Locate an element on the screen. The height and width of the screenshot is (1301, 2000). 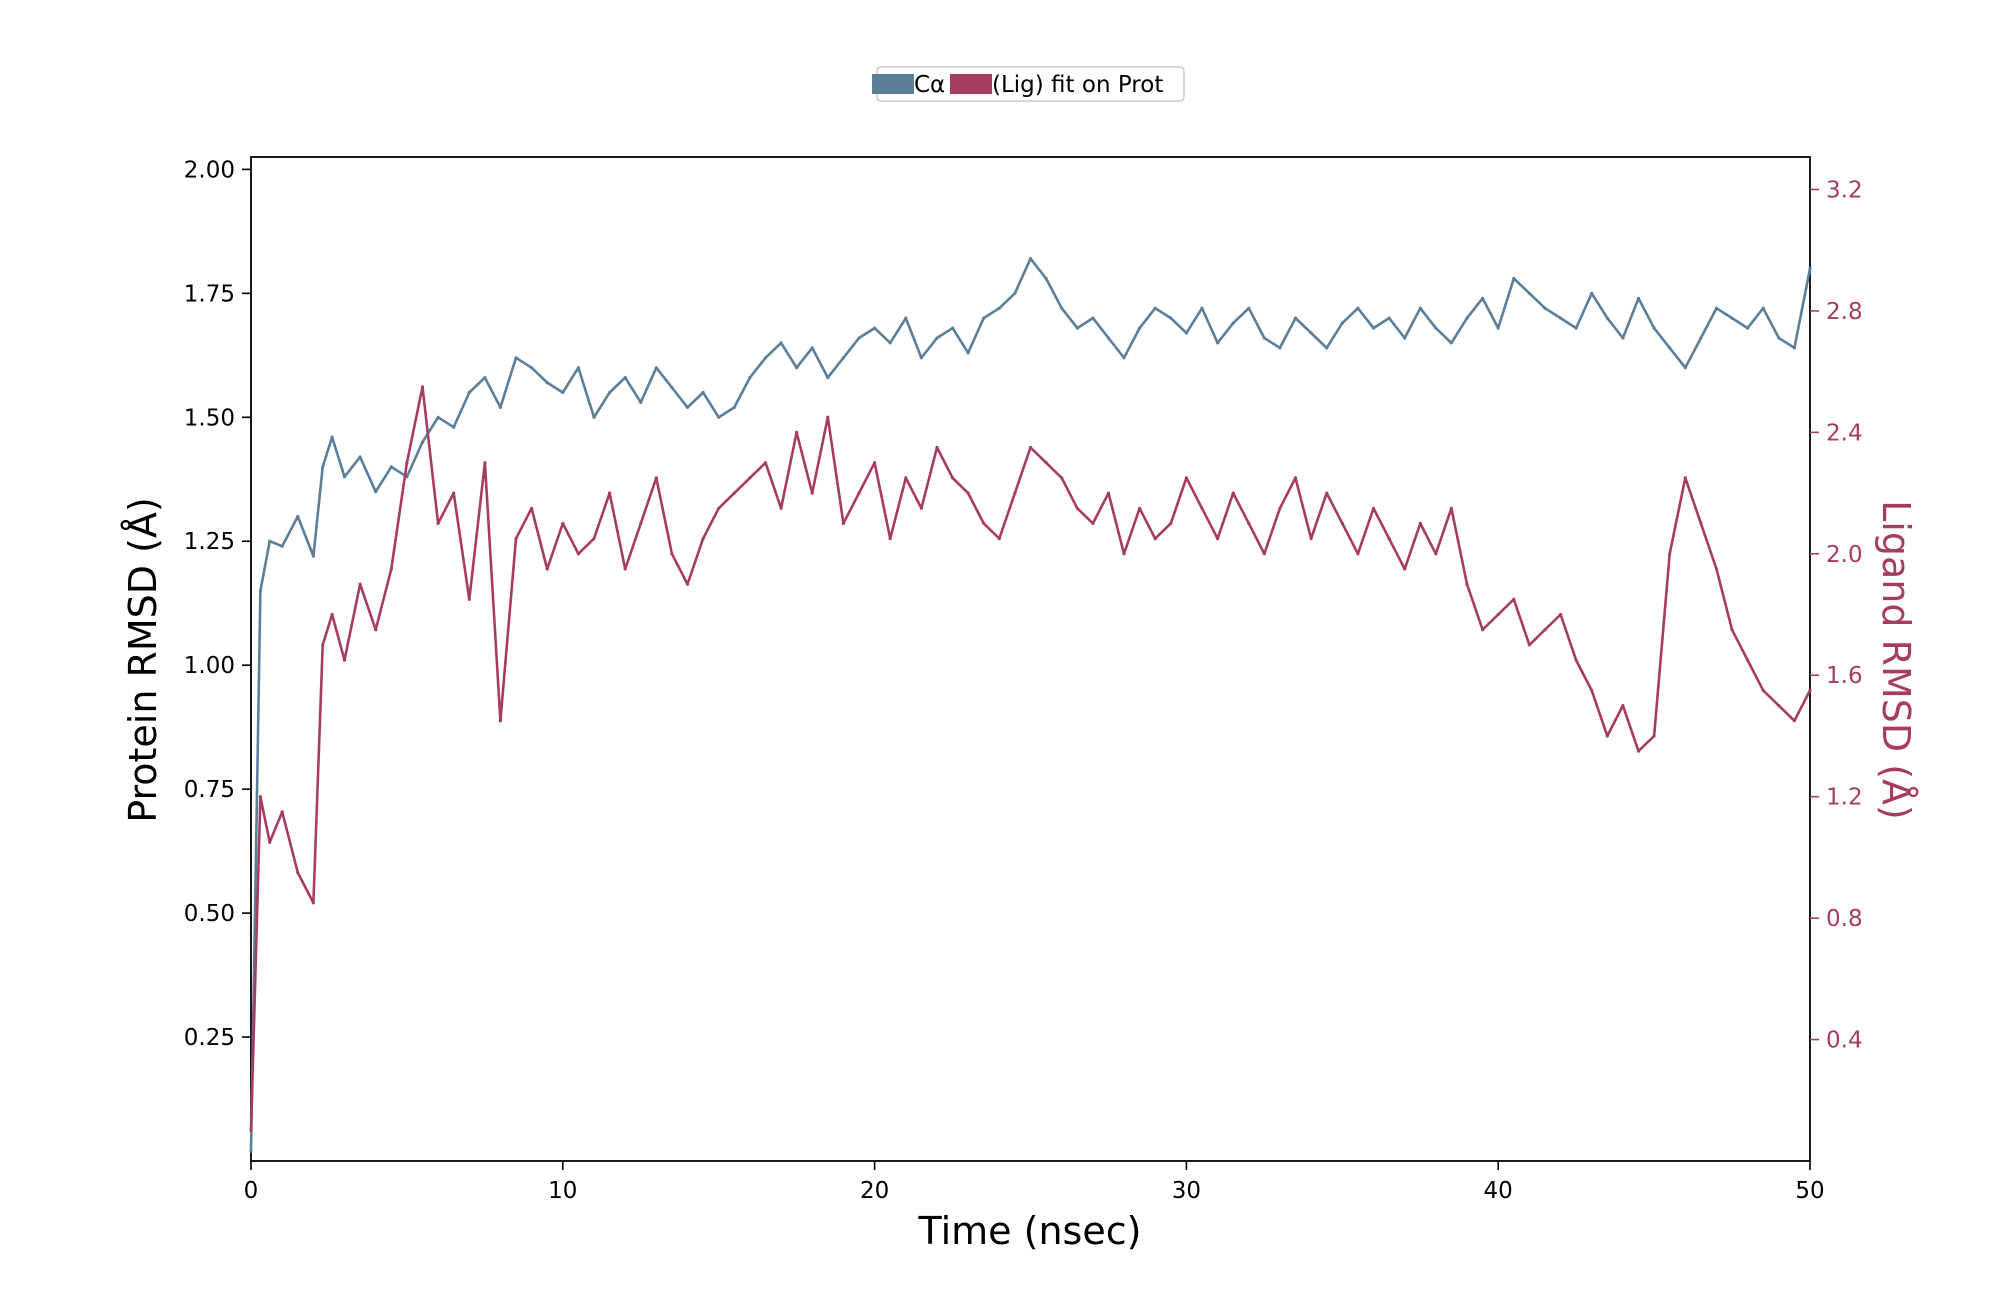
right-y-tick-label: 2.8 is located at coordinates (1844, 312).